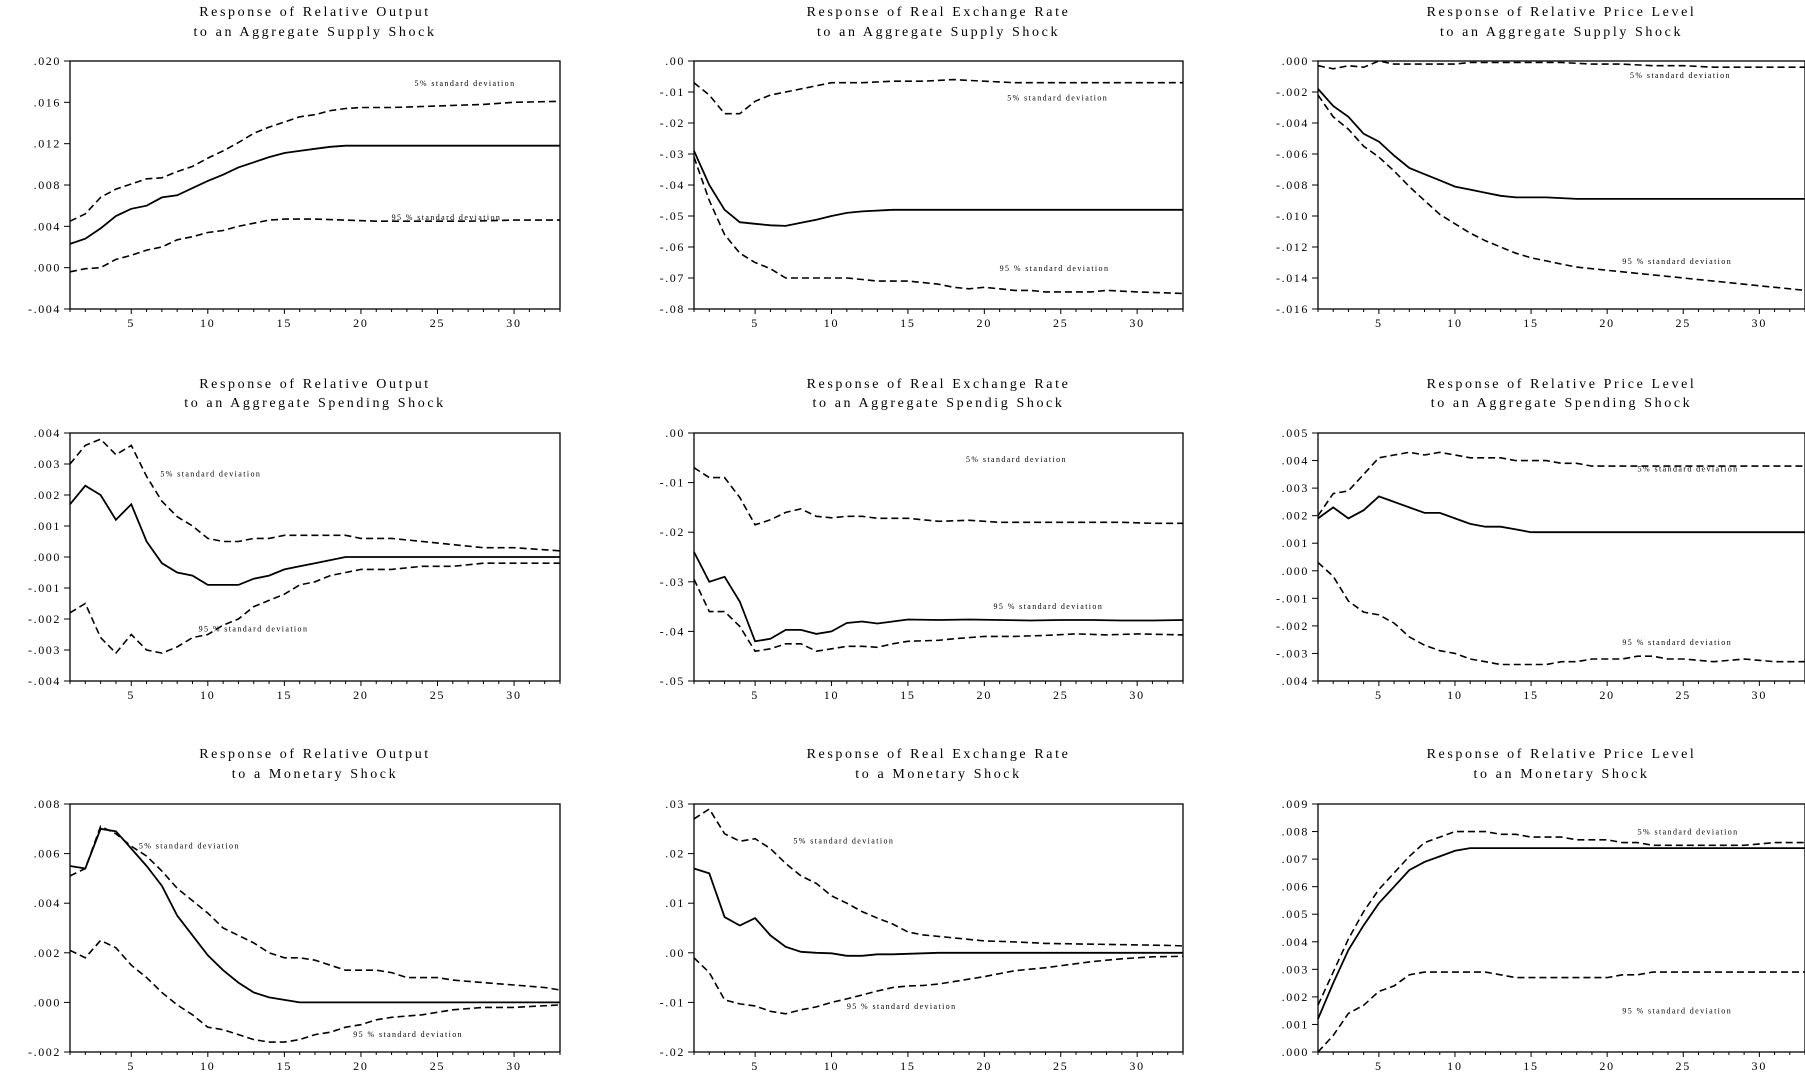  Describe the element at coordinates (1562, 754) in the screenshot. I see `irf-price-monetary-title-line-1: Response of Relative Price Level` at that location.